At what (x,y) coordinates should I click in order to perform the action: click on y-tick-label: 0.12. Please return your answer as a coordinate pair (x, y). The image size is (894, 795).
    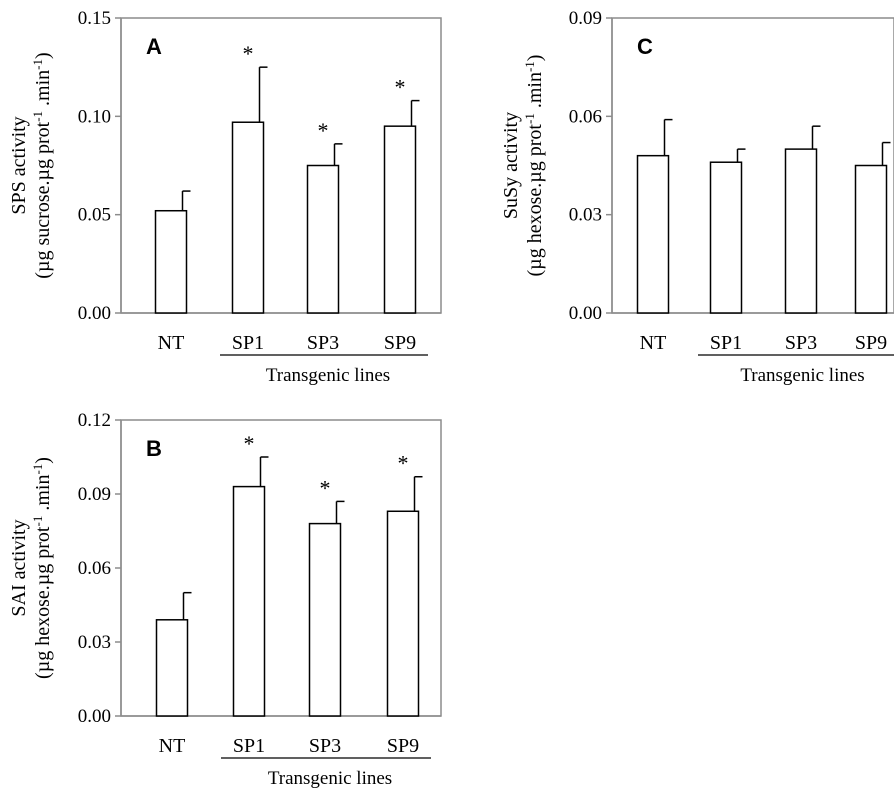
    Looking at the image, I should click on (94, 420).